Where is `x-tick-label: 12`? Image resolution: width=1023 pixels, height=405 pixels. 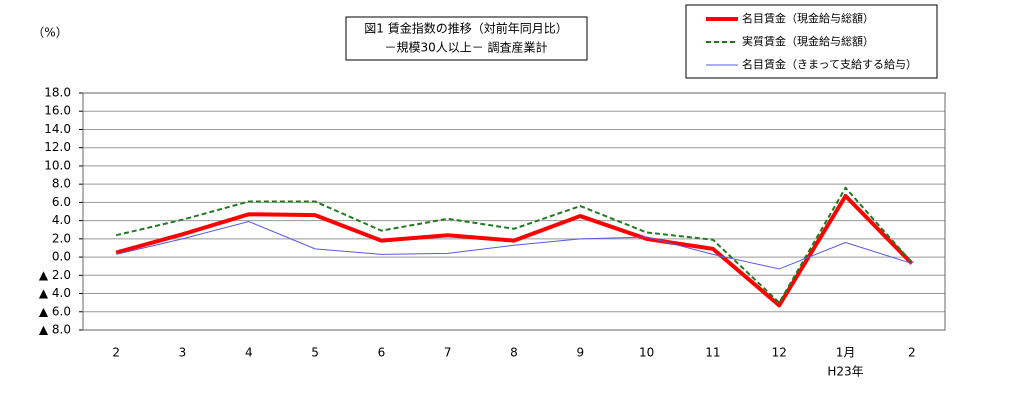 x-tick-label: 12 is located at coordinates (779, 353).